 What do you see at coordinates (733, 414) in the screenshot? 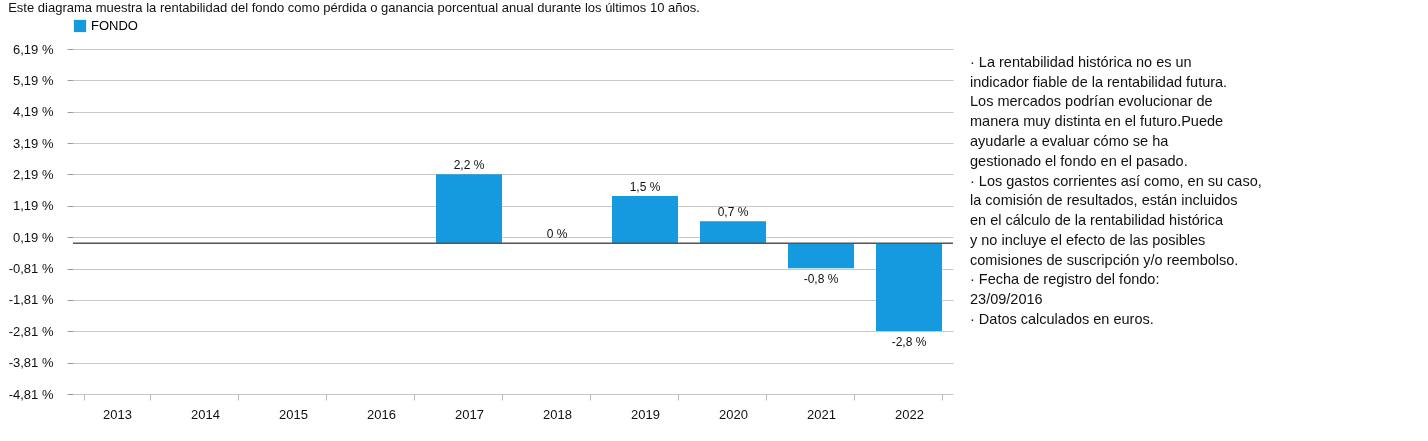
I see `x-tick-label: 2020` at bounding box center [733, 414].